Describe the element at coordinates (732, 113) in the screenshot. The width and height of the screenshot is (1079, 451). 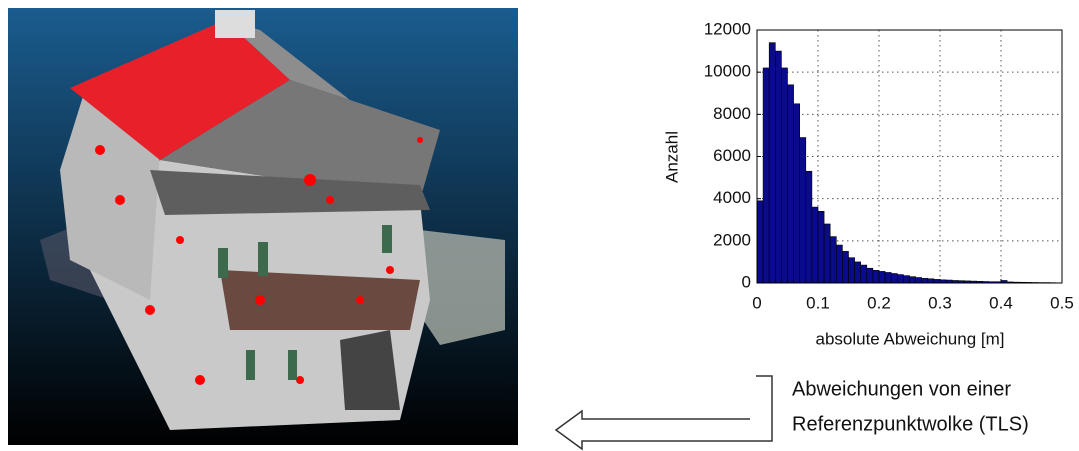
I see `y-tick-label: 8000` at that location.